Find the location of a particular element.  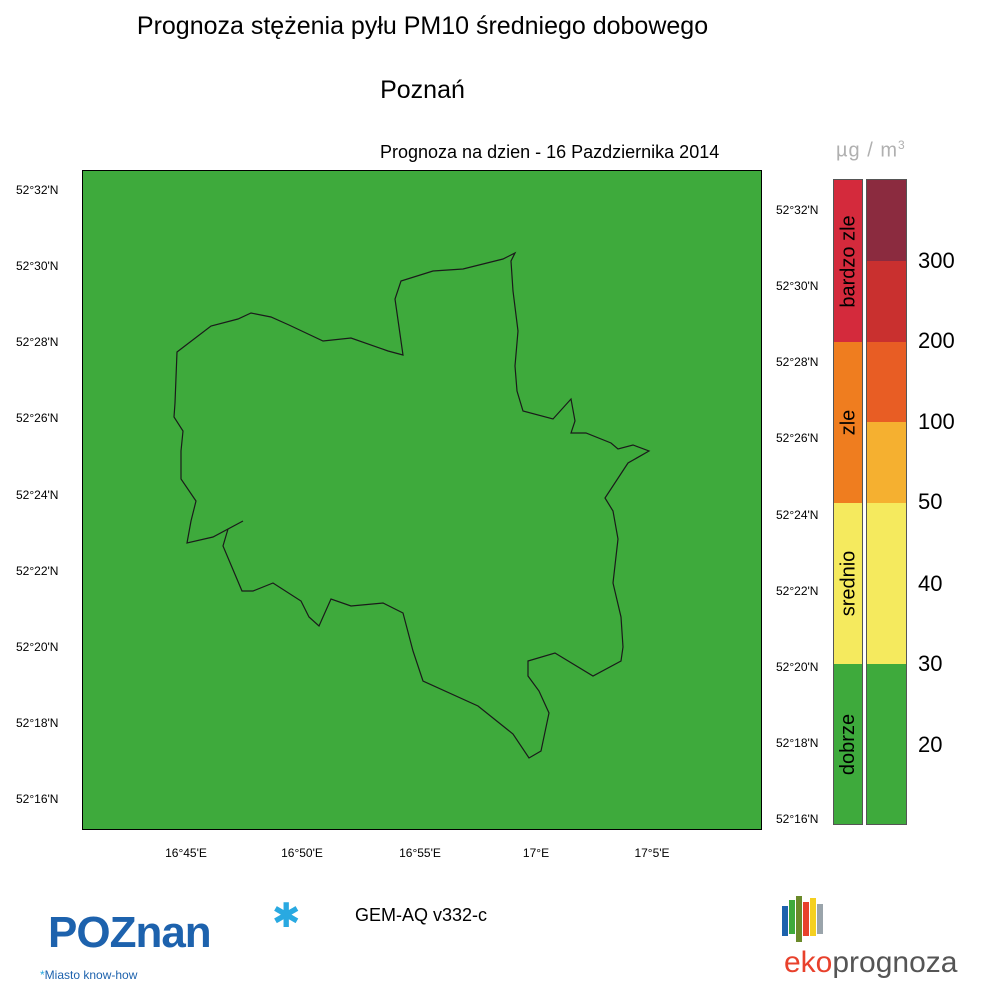

lat-label-right: 52°30'N is located at coordinates (797, 286).